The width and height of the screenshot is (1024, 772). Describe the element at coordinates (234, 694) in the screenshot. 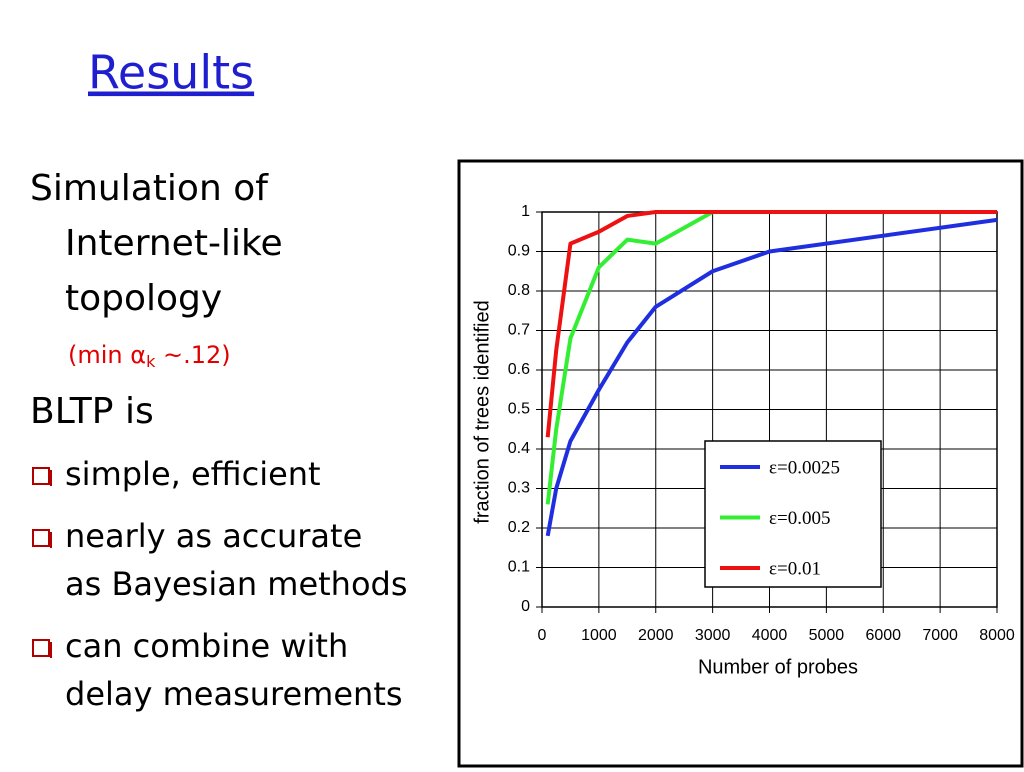

I see `bullet-text: delay measurements` at that location.